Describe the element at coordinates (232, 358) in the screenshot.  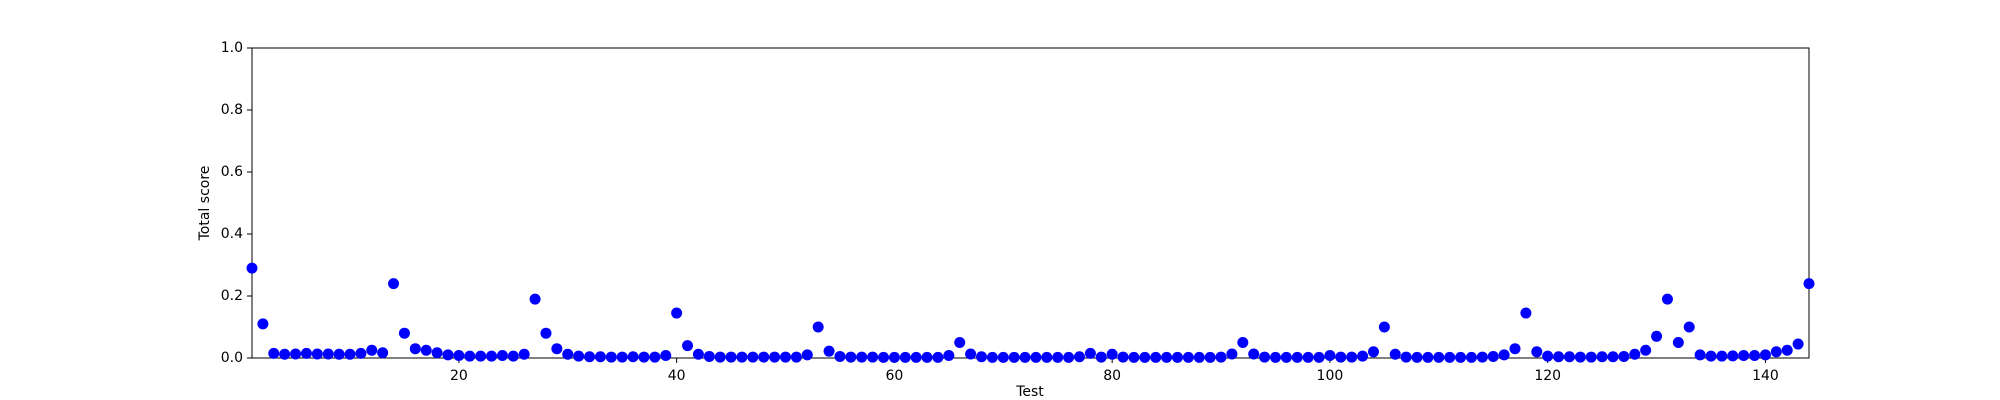
I see `y-tick-label: 0.0` at that location.